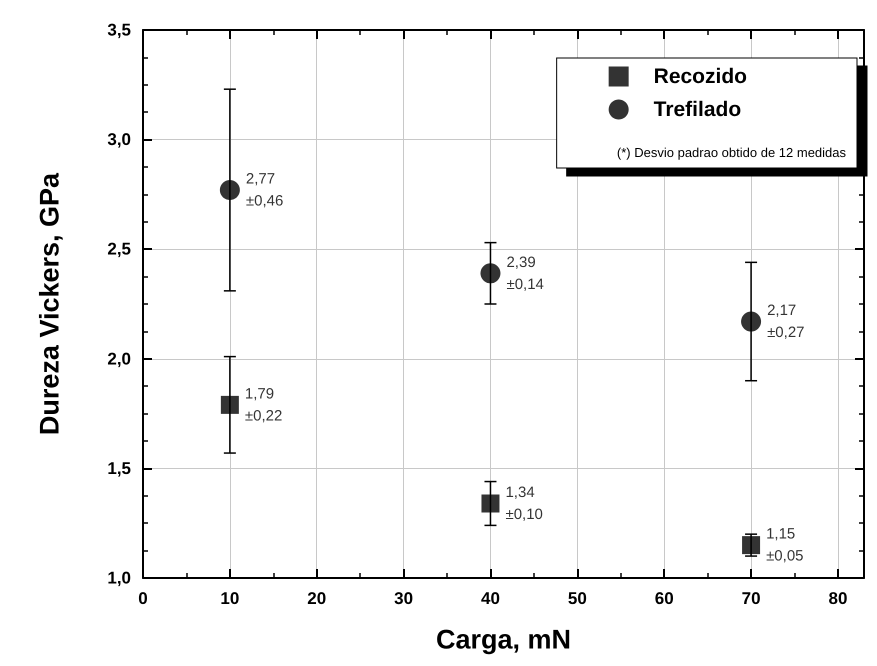  I want to click on data-label: 2,17 ±0,27, so click(786, 322).